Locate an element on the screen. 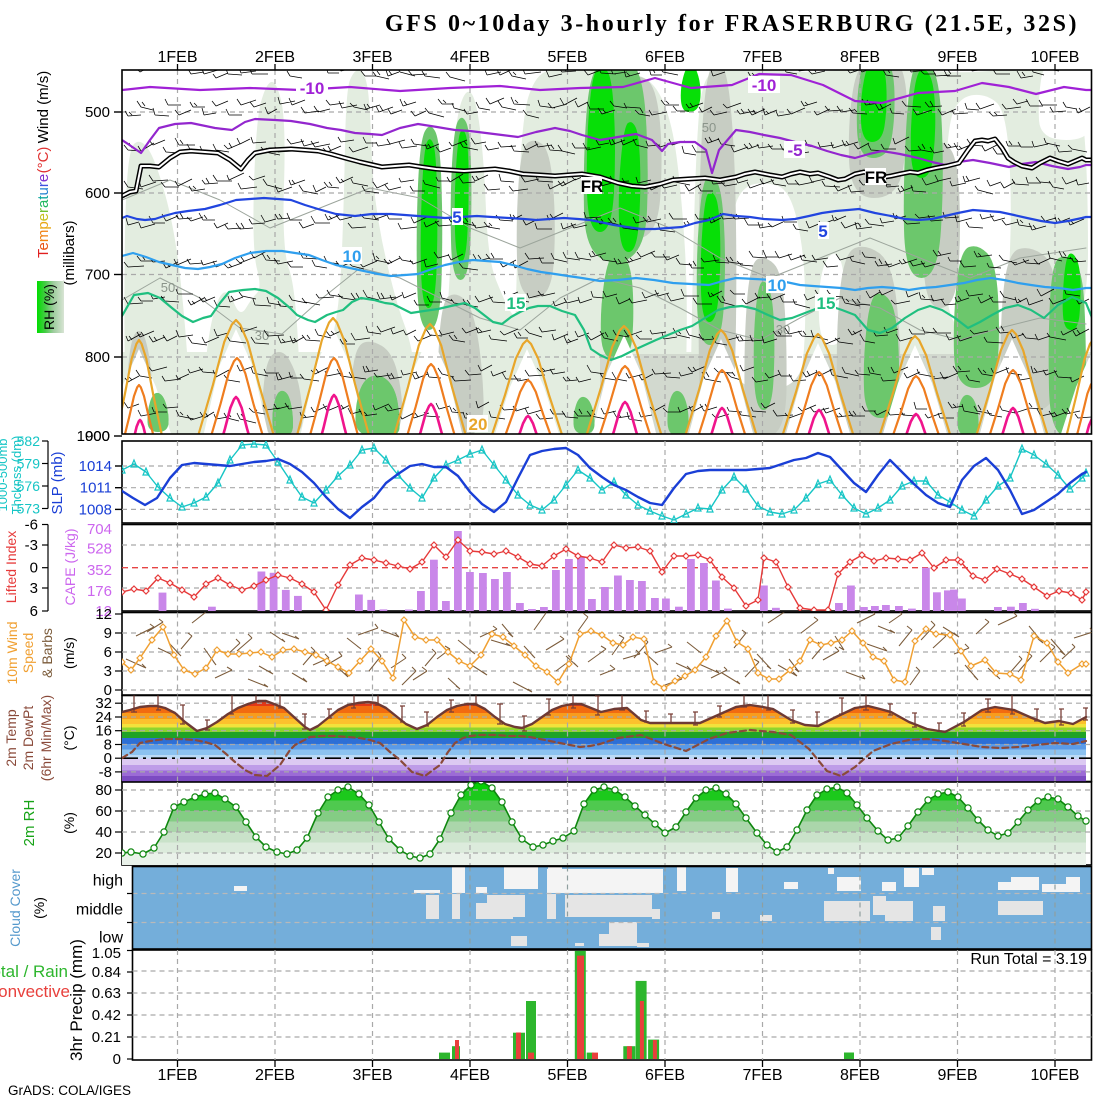  svg-text: 30 is located at coordinates (783, 329).